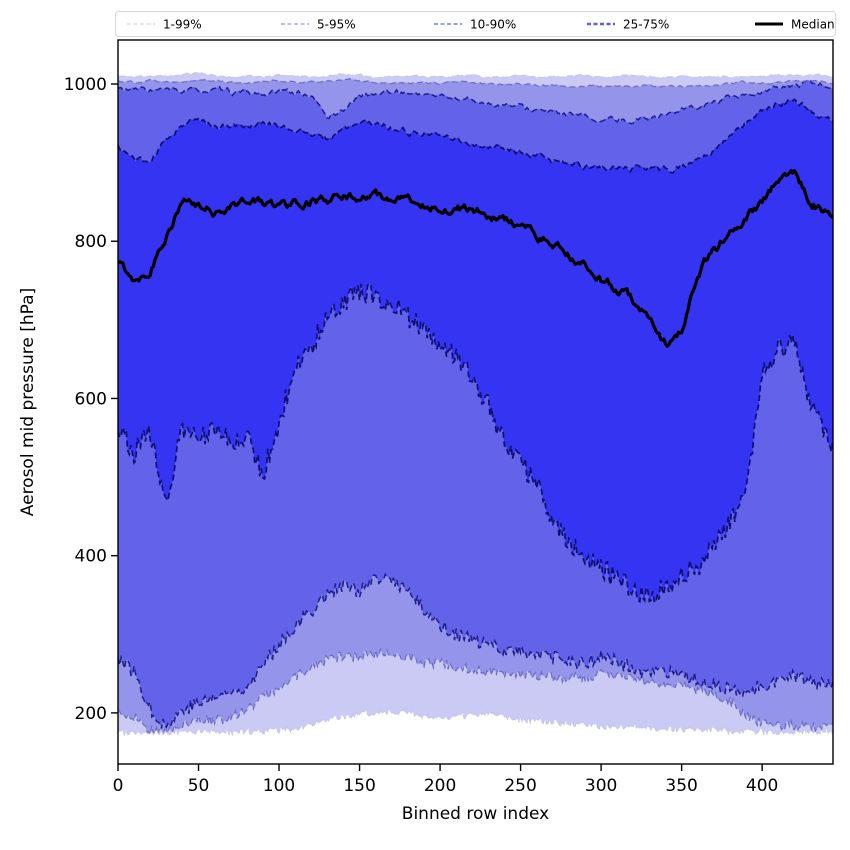  I want to click on legend-label-10-90%: 10-90%, so click(493, 25).